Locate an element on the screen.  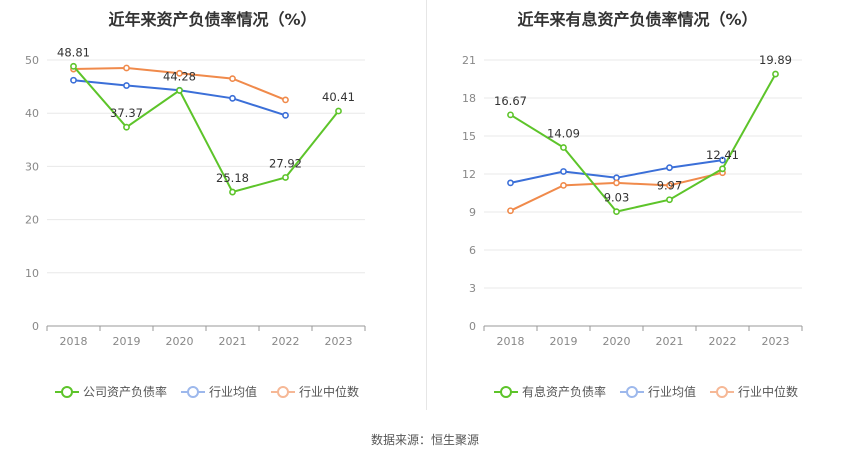
data-label: 40.41 is located at coordinates (338, 97).